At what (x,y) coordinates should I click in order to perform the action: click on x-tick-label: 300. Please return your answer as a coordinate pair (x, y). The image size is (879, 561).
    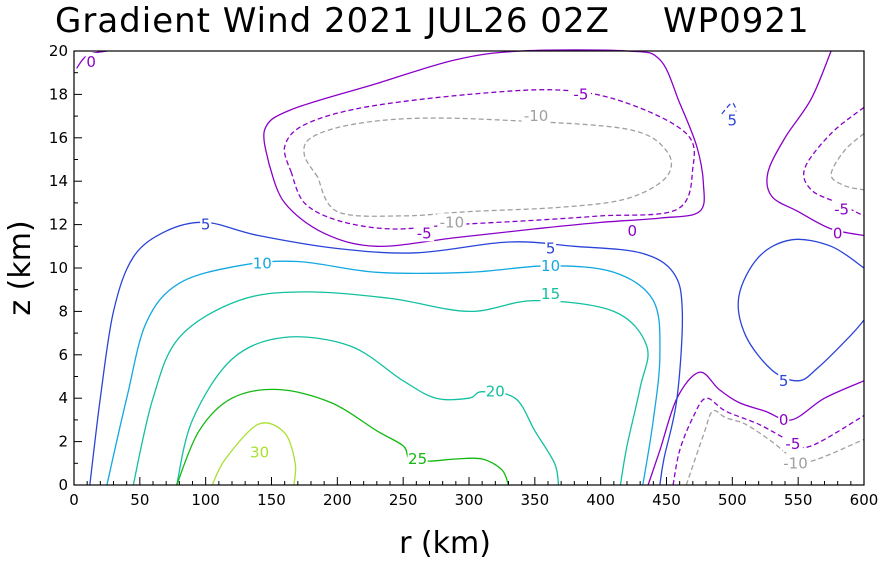
    Looking at the image, I should click on (469, 500).